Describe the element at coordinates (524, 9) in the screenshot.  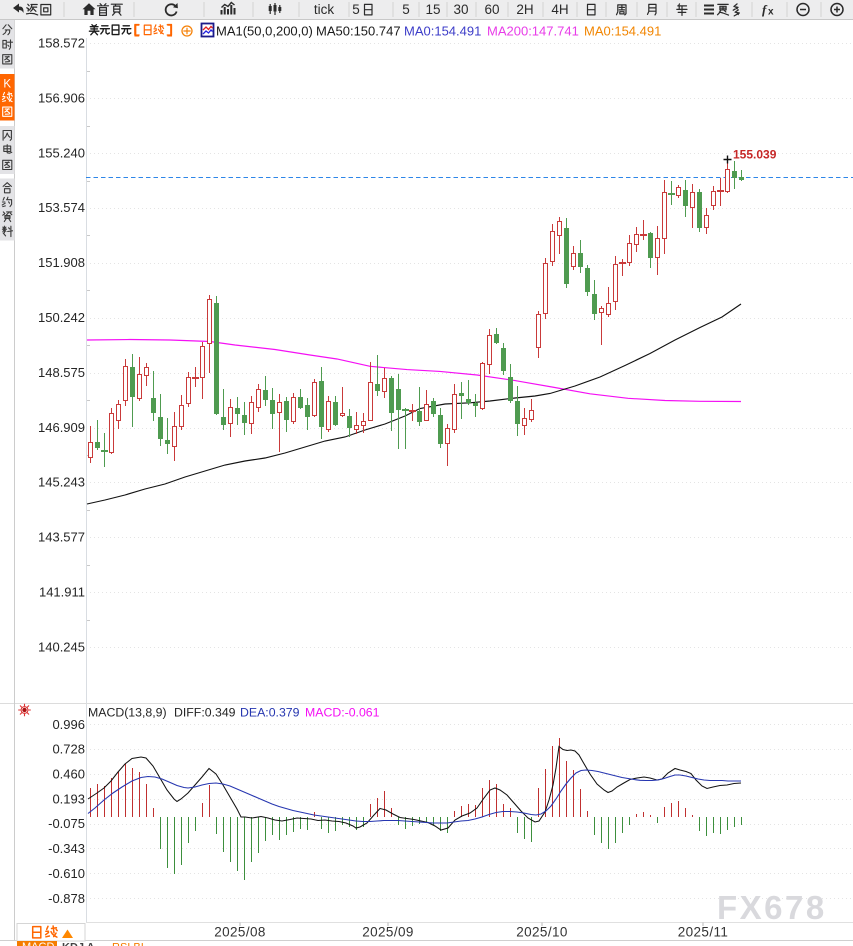
I see `svg-text: 2H` at that location.